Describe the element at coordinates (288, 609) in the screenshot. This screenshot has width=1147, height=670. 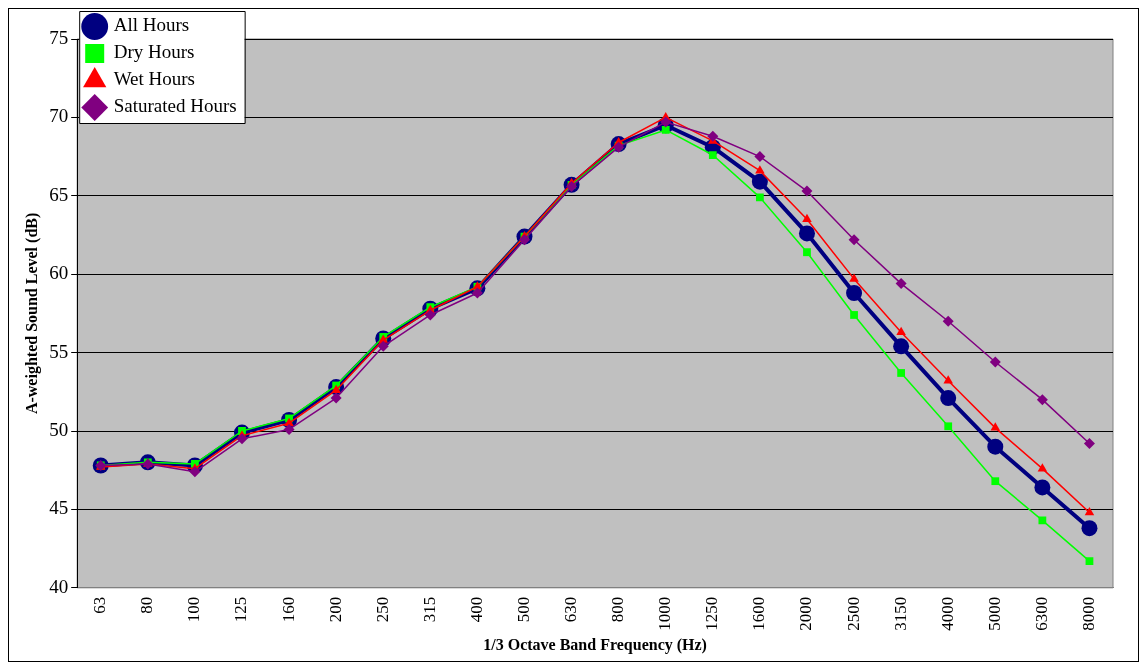
I see `x-tick-label: 160` at that location.